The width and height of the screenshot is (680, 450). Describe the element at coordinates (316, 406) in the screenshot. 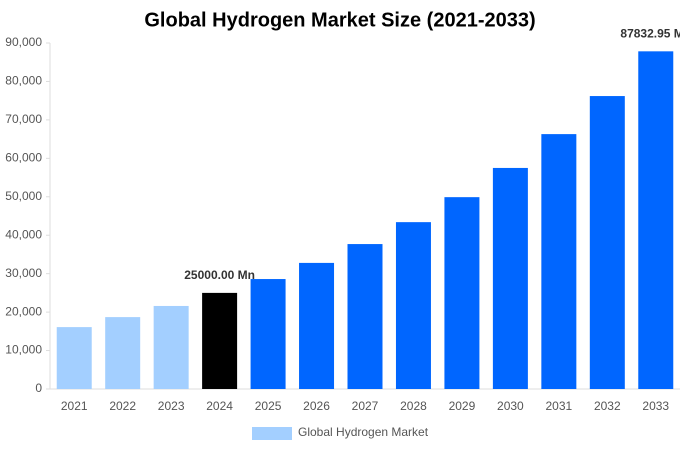

I see `x-tick-label: 2026` at that location.